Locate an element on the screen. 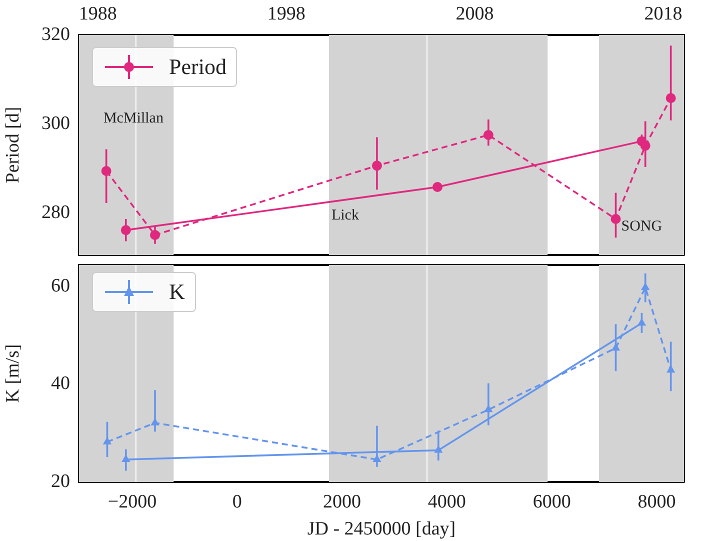 This screenshot has width=702, height=541. y-axis-title: K [m/s] is located at coordinates (13, 373).